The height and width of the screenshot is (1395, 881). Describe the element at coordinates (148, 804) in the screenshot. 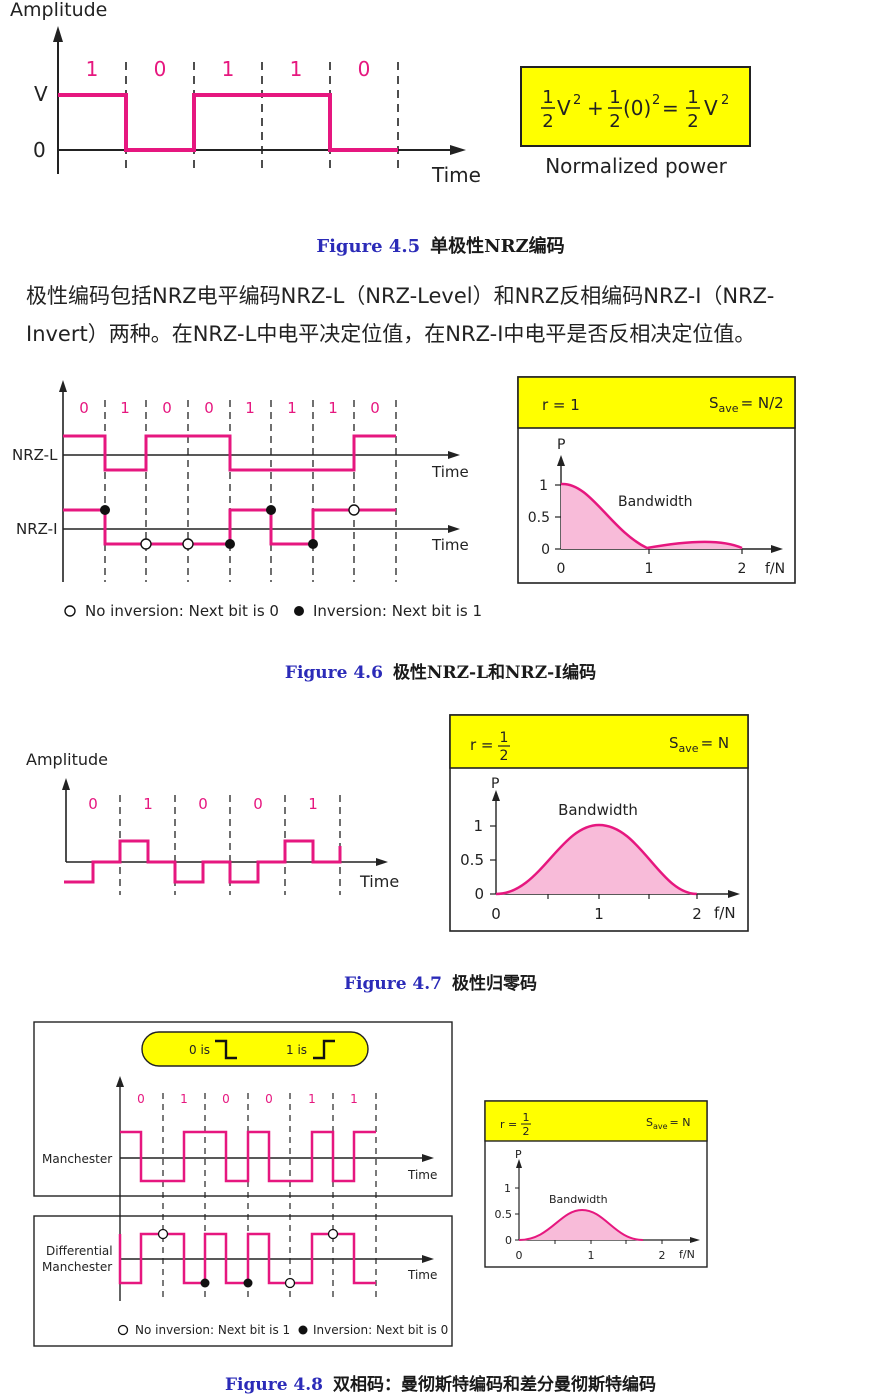

I see `fig47-bit: 1` at that location.